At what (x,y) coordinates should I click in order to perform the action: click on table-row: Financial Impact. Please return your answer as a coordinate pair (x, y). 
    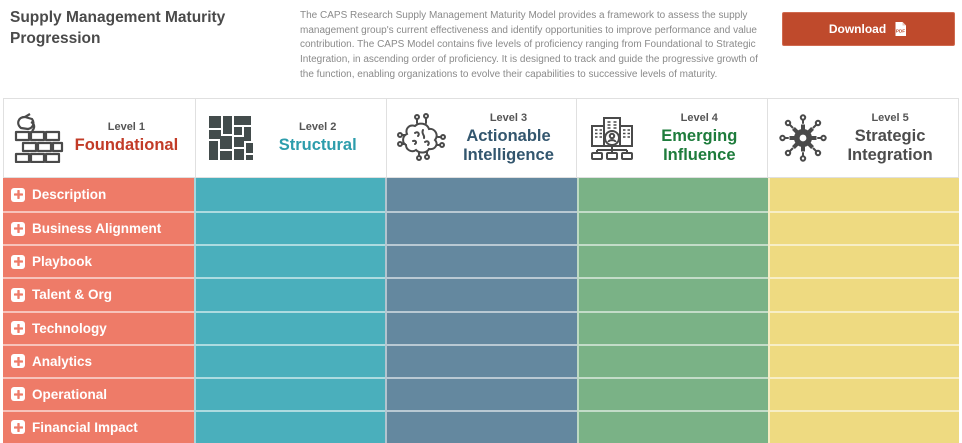
    Looking at the image, I should click on (481, 426).